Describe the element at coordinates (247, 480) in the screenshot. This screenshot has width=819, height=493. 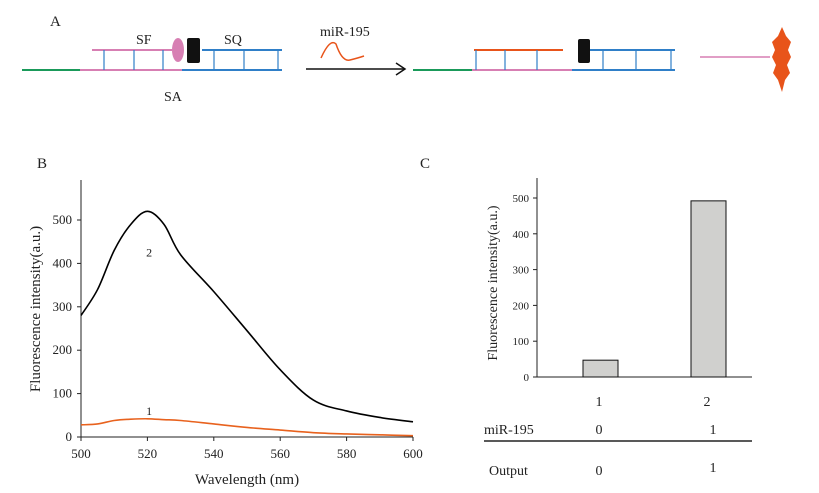
I see `x-axis-label: Wavelength (nm)` at that location.